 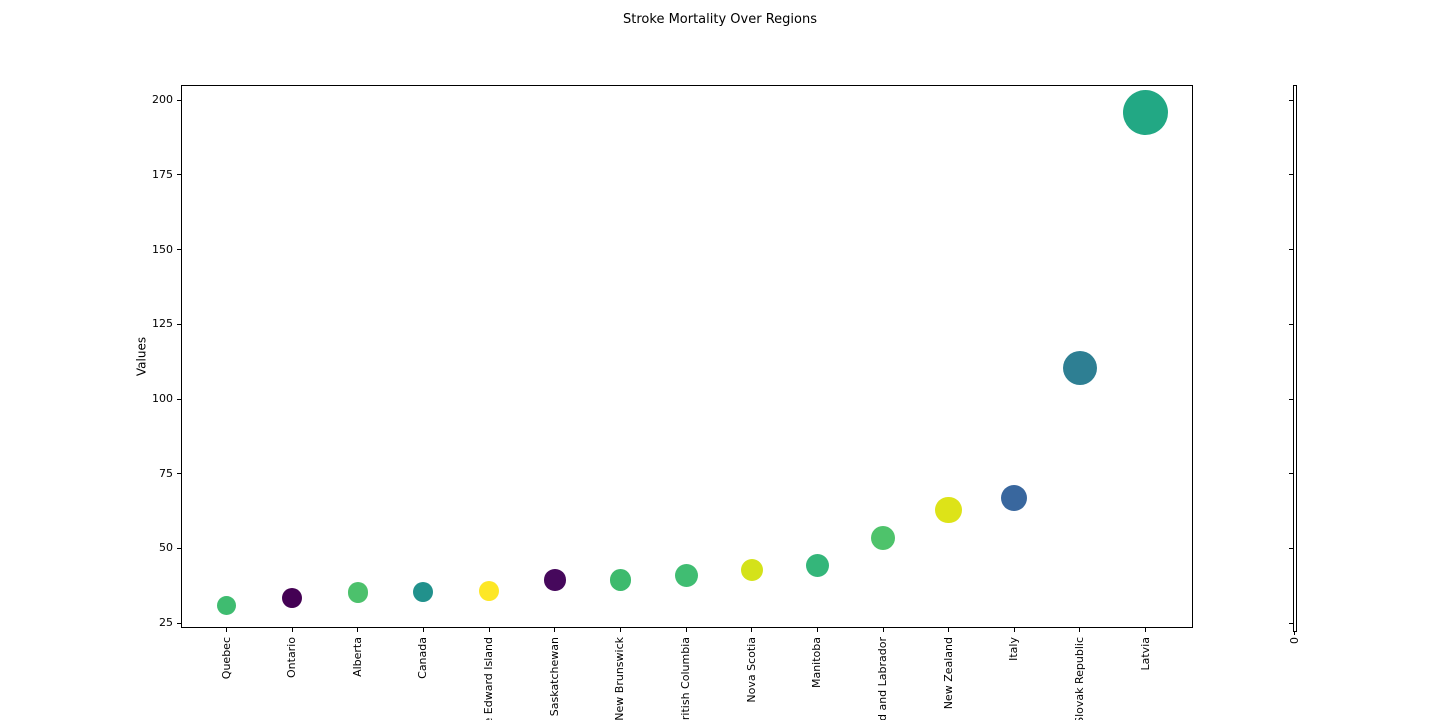 I want to click on x-tick-label: Alberta, so click(x=357, y=657).